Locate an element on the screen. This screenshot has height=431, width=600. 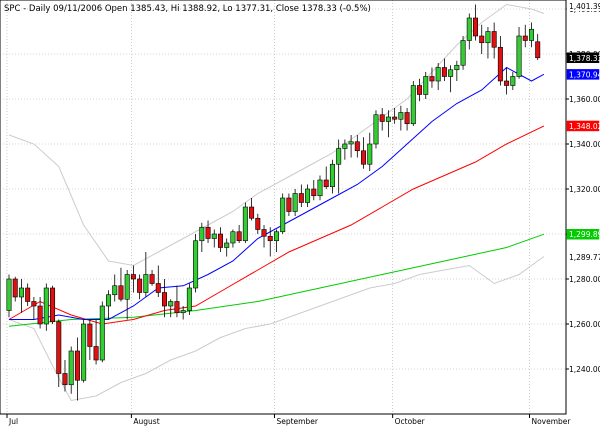
x-tick-label: September is located at coordinates (297, 421).